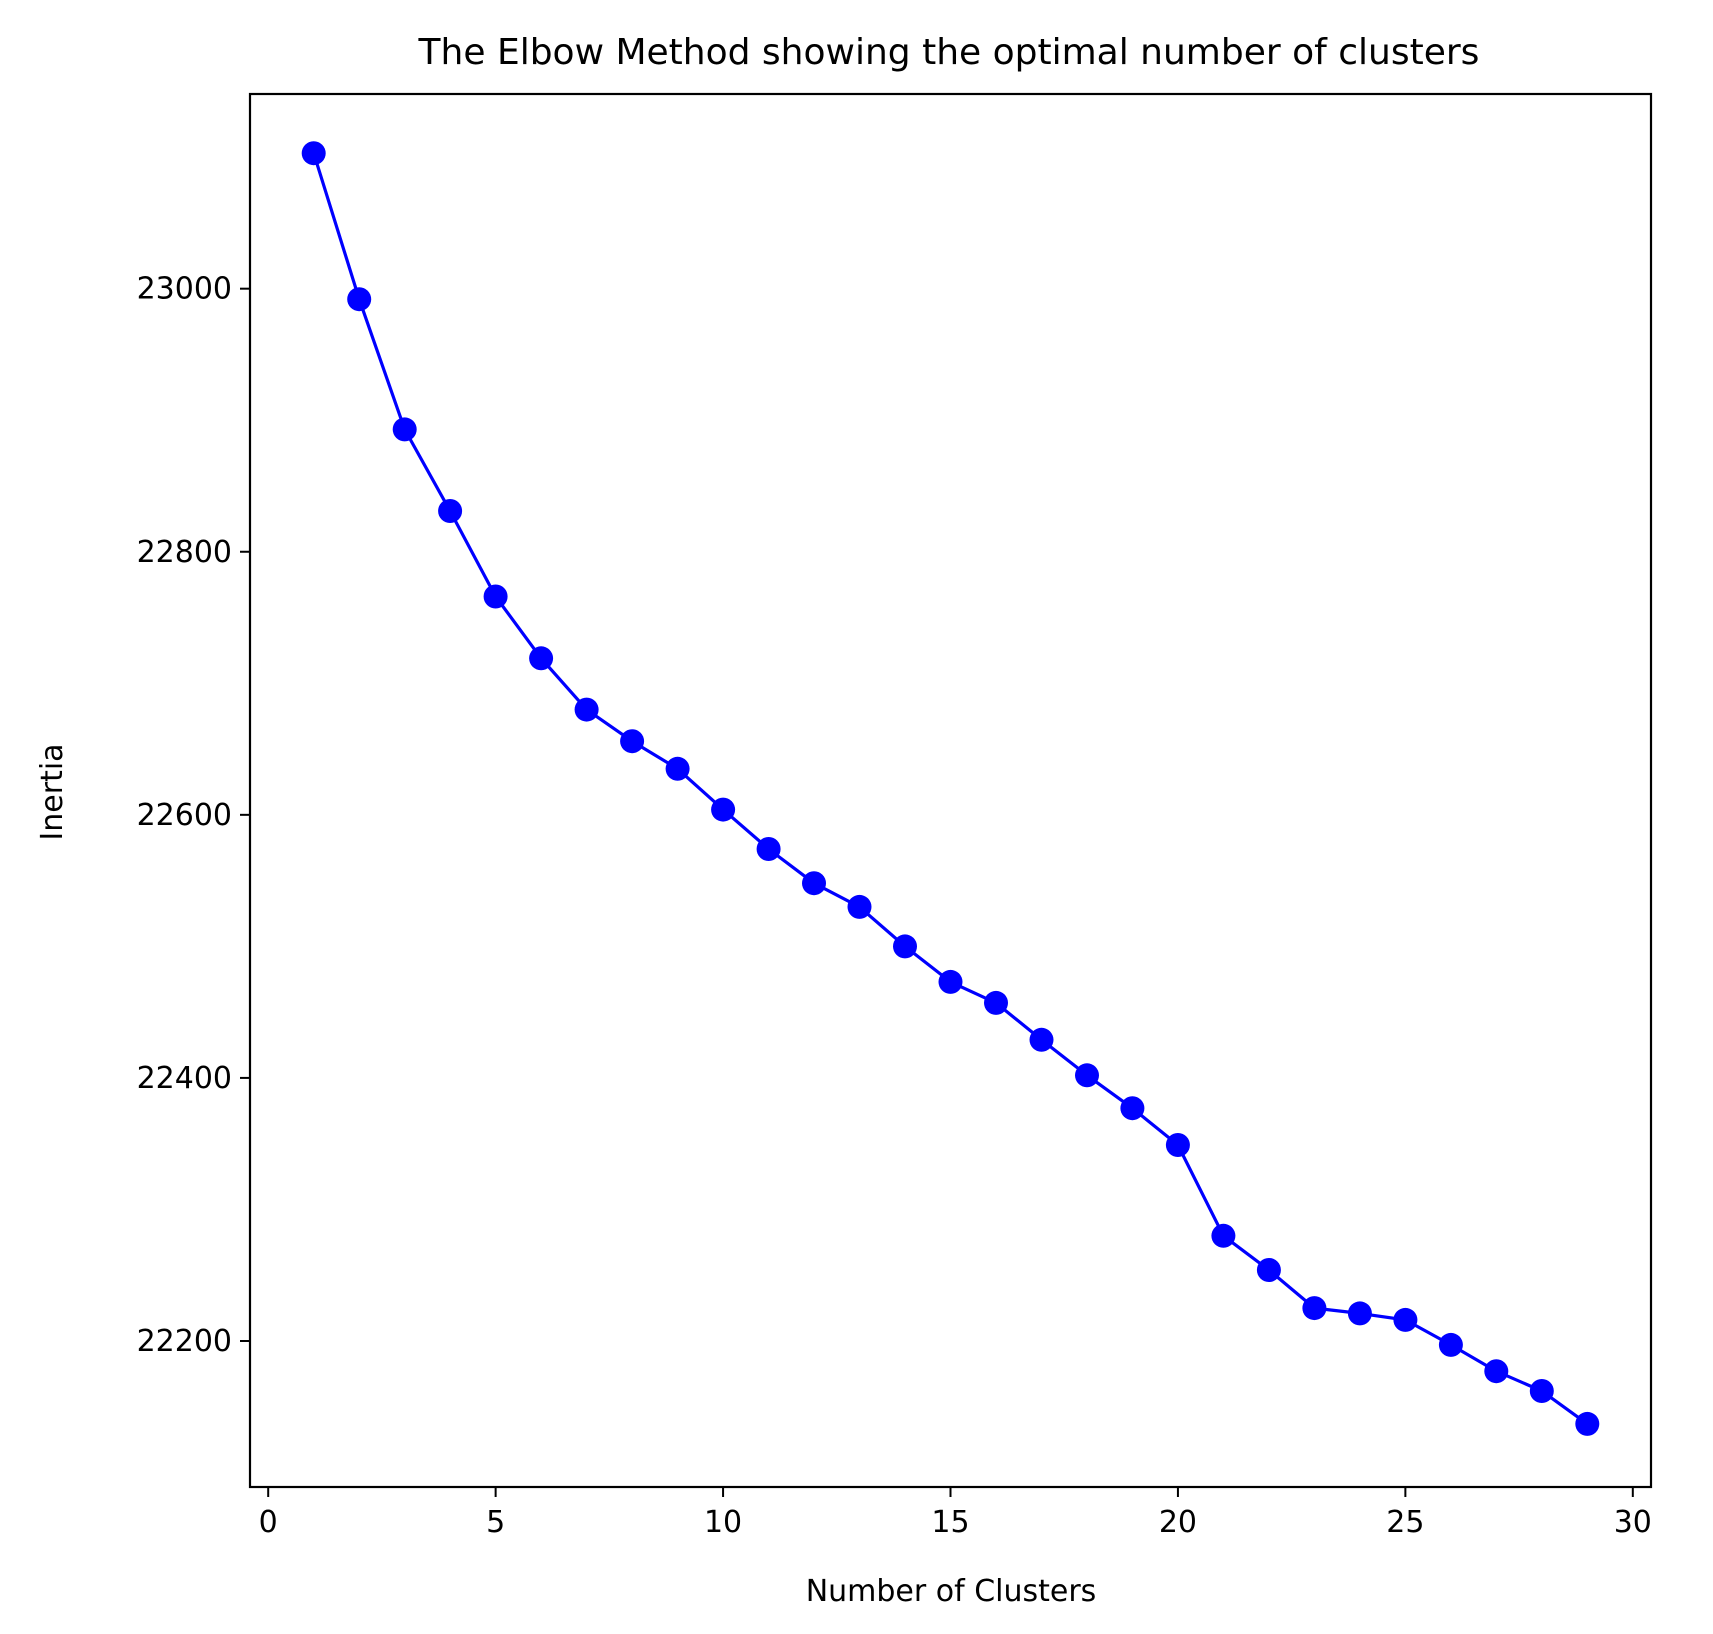 The width and height of the screenshot is (1713, 1634). I want to click on y-axis-label: Inertia, so click(52, 791).